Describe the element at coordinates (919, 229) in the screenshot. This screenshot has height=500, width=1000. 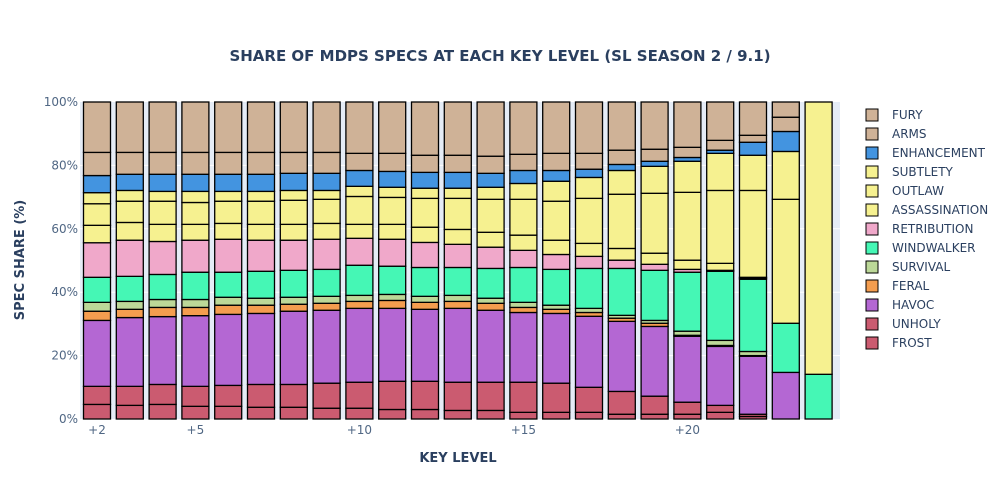
I see `legend-item-retribution: RETRIBUTION` at that location.